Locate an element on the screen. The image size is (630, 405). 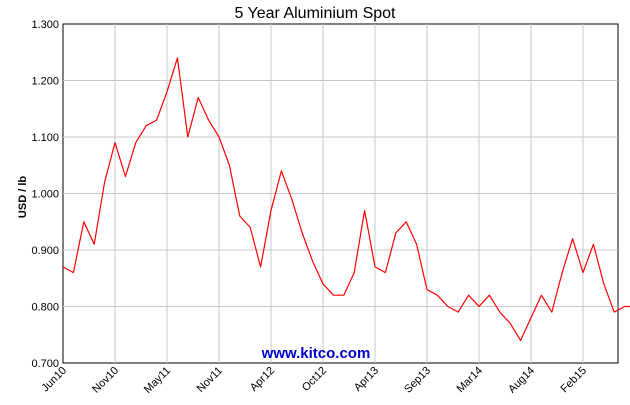
x-tick-label: Apr13 is located at coordinates (366, 379).